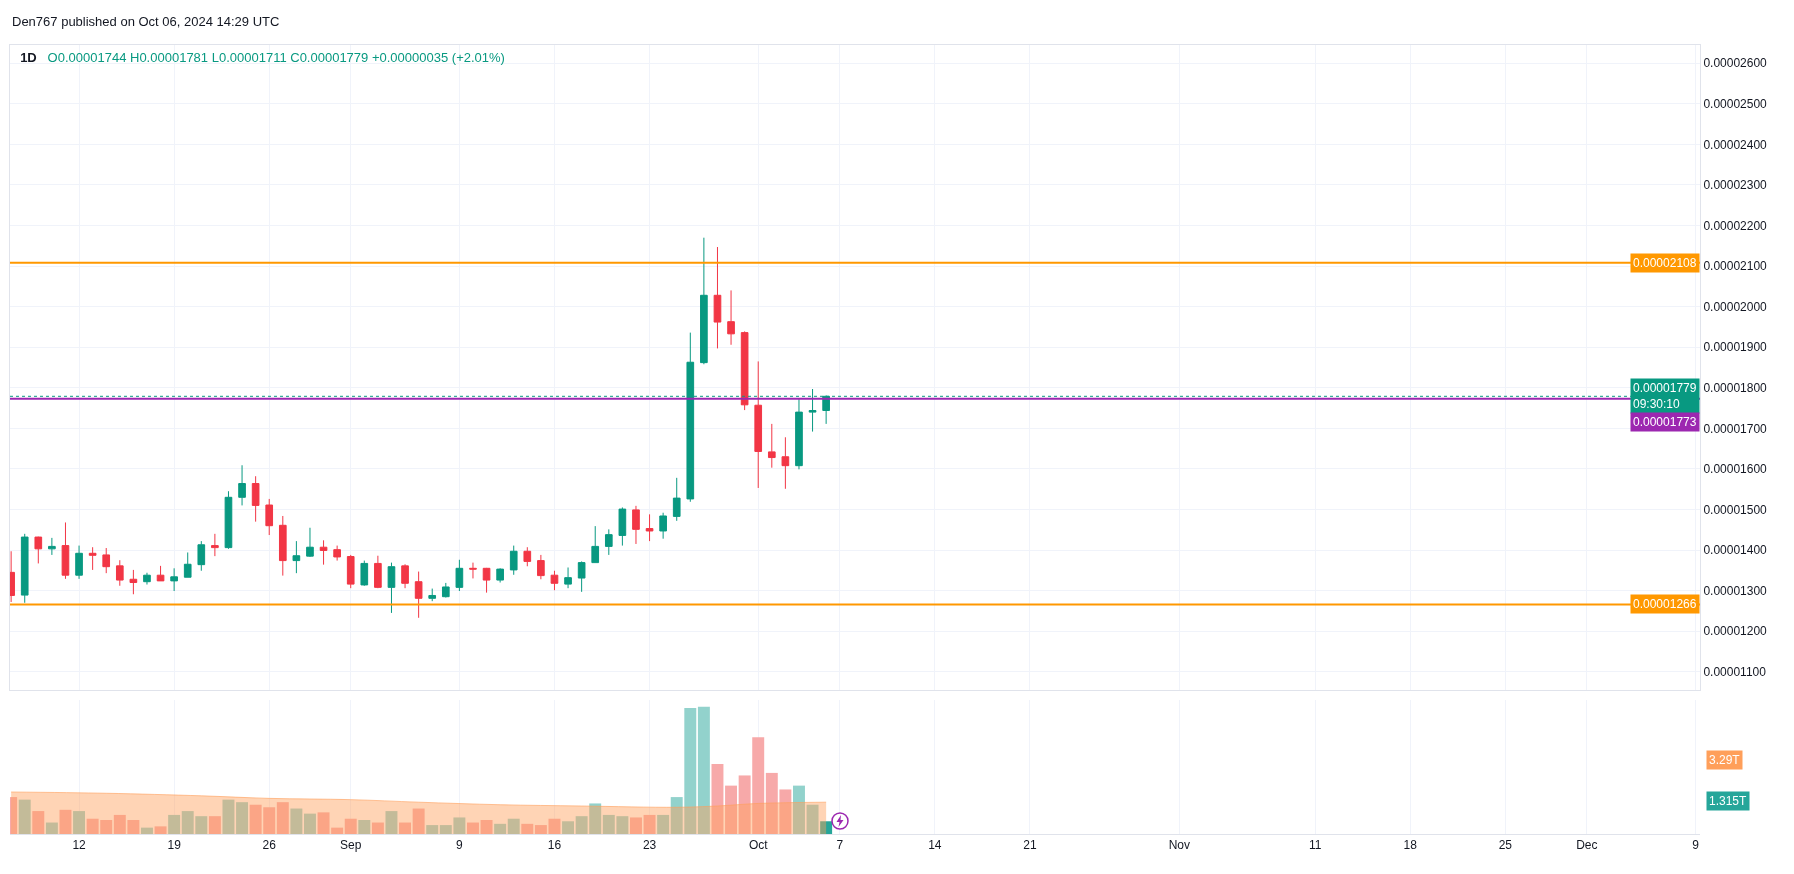  Describe the element at coordinates (1735, 590) in the screenshot. I see `y-tick-label: 0.00001300` at that location.